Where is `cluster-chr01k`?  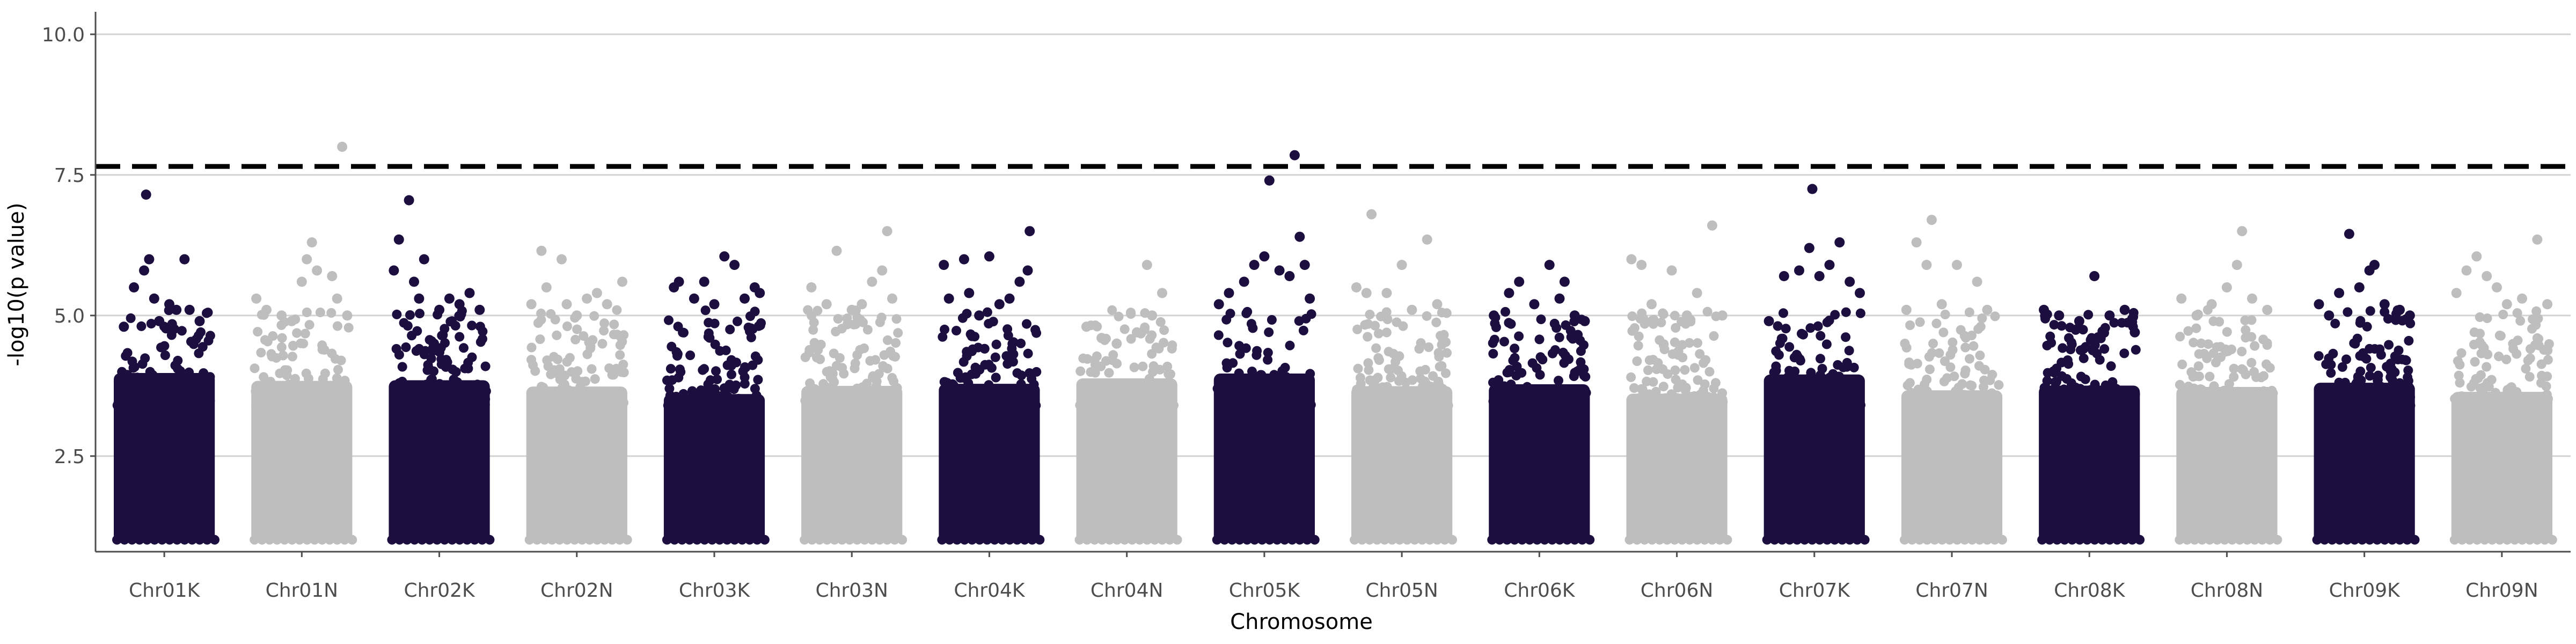
cluster-chr01k is located at coordinates (165, 425).